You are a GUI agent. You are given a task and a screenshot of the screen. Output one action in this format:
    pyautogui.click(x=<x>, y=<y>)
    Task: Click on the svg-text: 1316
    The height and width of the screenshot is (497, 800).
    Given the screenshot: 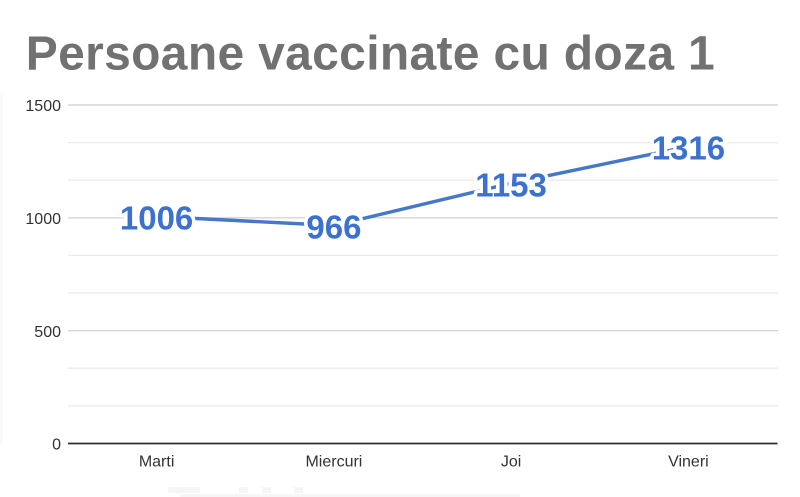 What is the action you would take?
    pyautogui.click(x=688, y=148)
    